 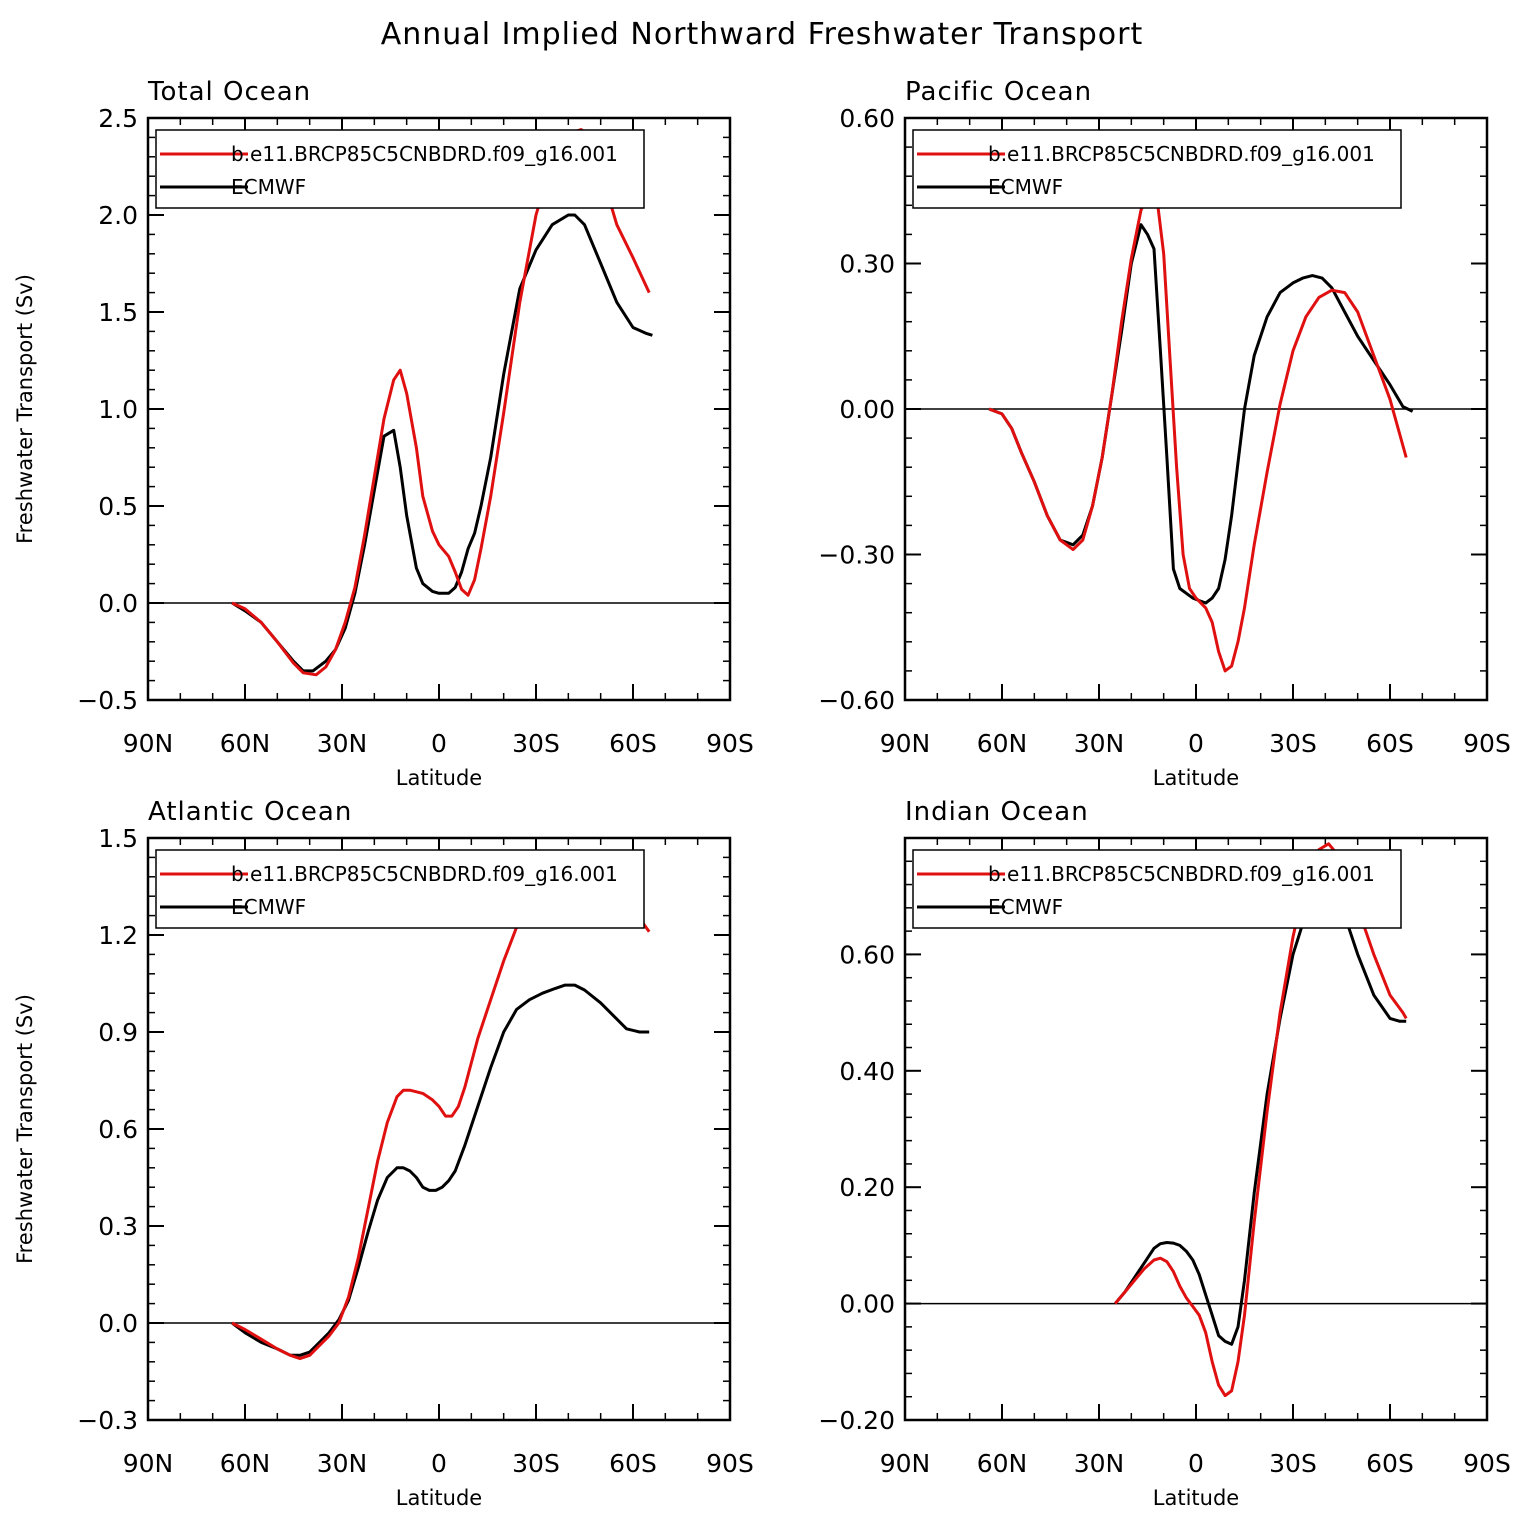 I want to click on panel-title: Pacific Ocean, so click(x=998, y=92).